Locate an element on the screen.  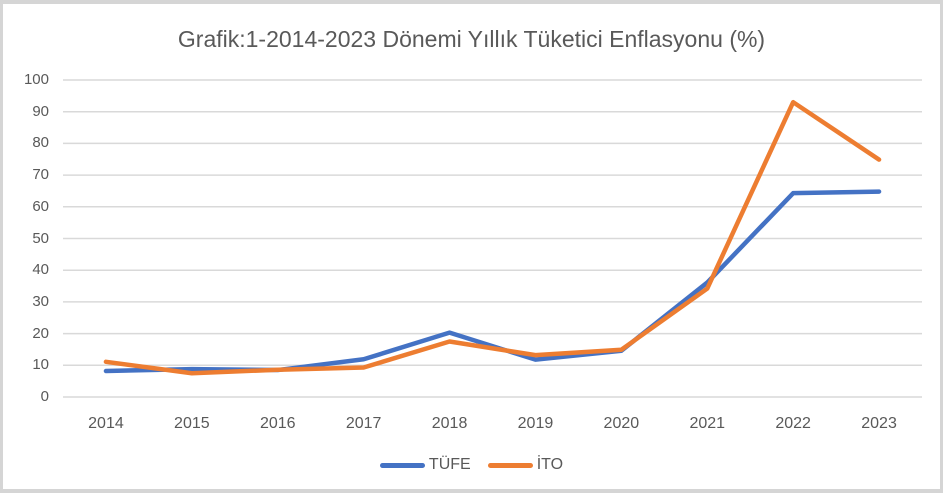
legend-item-ito: İTO is located at coordinates (525, 465).